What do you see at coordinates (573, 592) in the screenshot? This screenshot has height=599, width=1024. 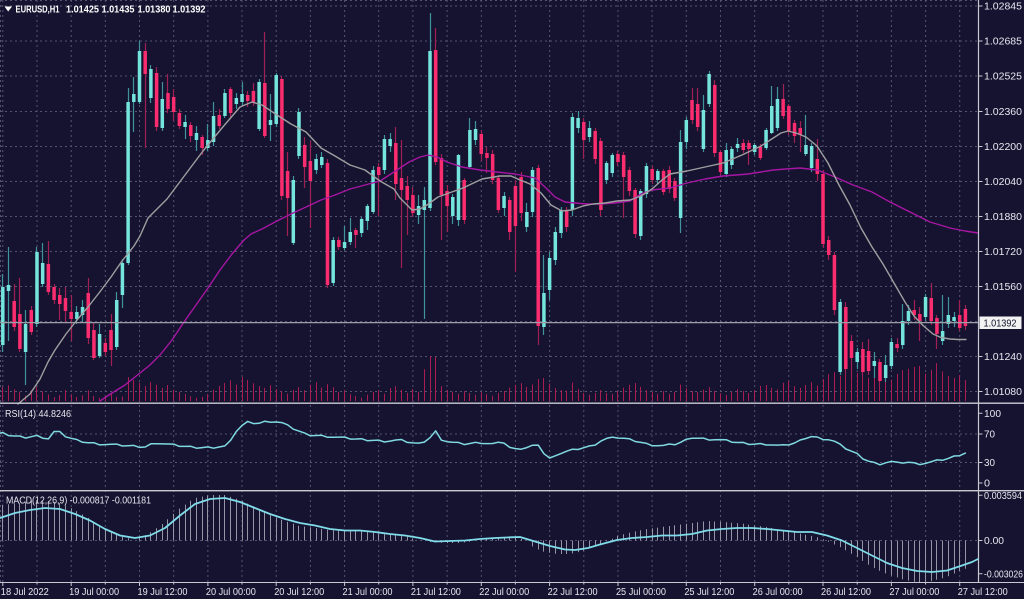 I see `svg-text: 22 Jul 12:00` at bounding box center [573, 592].